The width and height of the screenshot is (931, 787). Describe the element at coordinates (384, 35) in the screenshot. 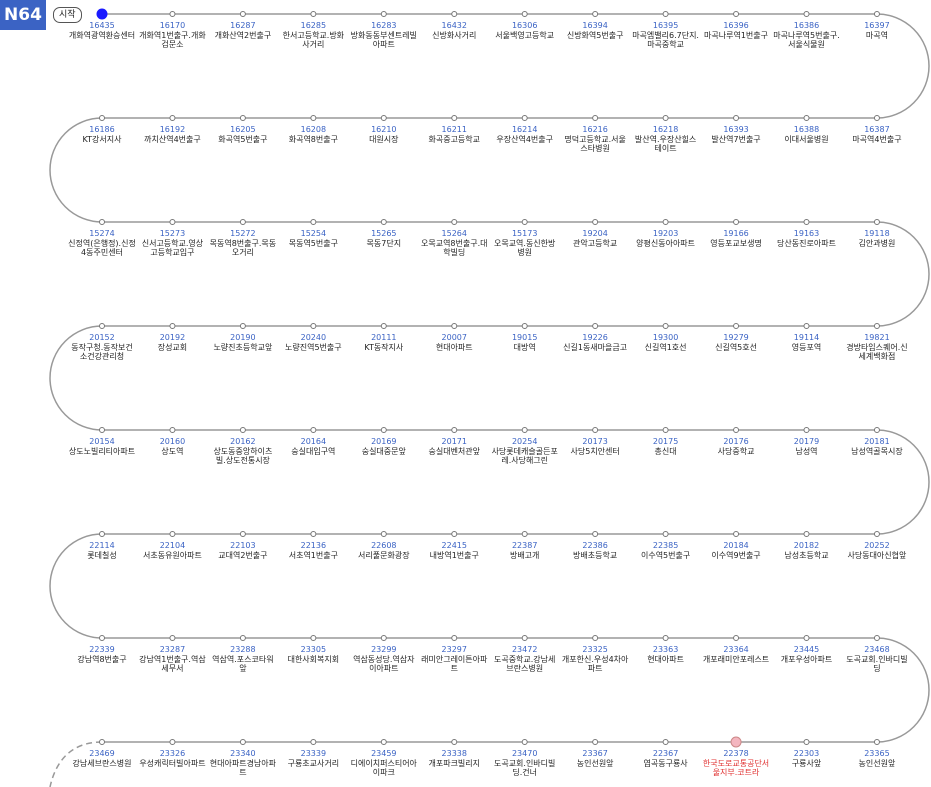

I see `stop: 16283 방화동동부센트레빌아파트` at that location.